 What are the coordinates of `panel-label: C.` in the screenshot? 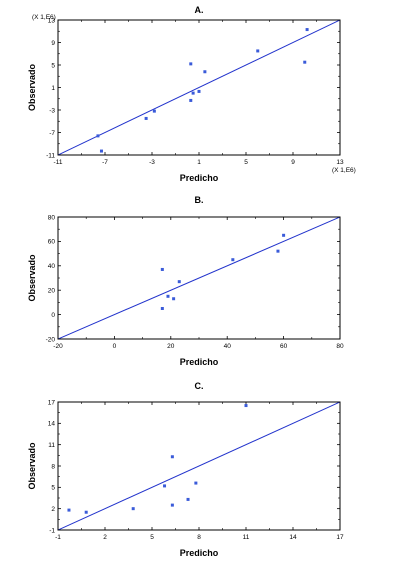 It's located at (199, 386).